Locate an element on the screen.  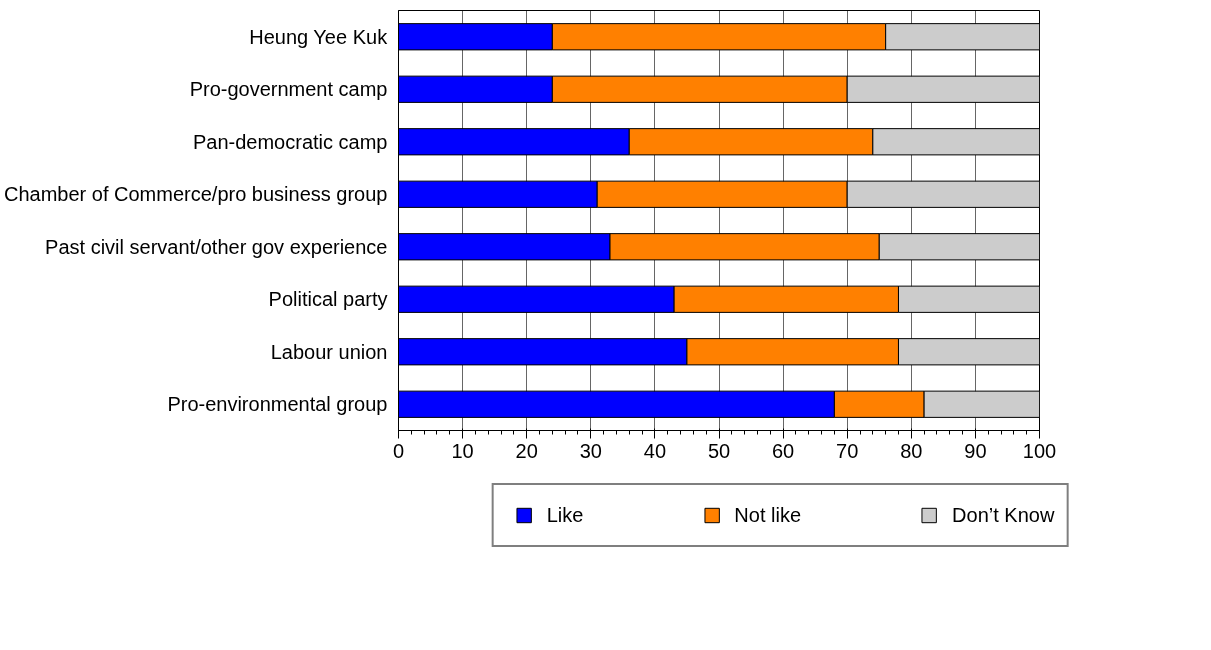
x-tick-label: 10 is located at coordinates (462, 450).